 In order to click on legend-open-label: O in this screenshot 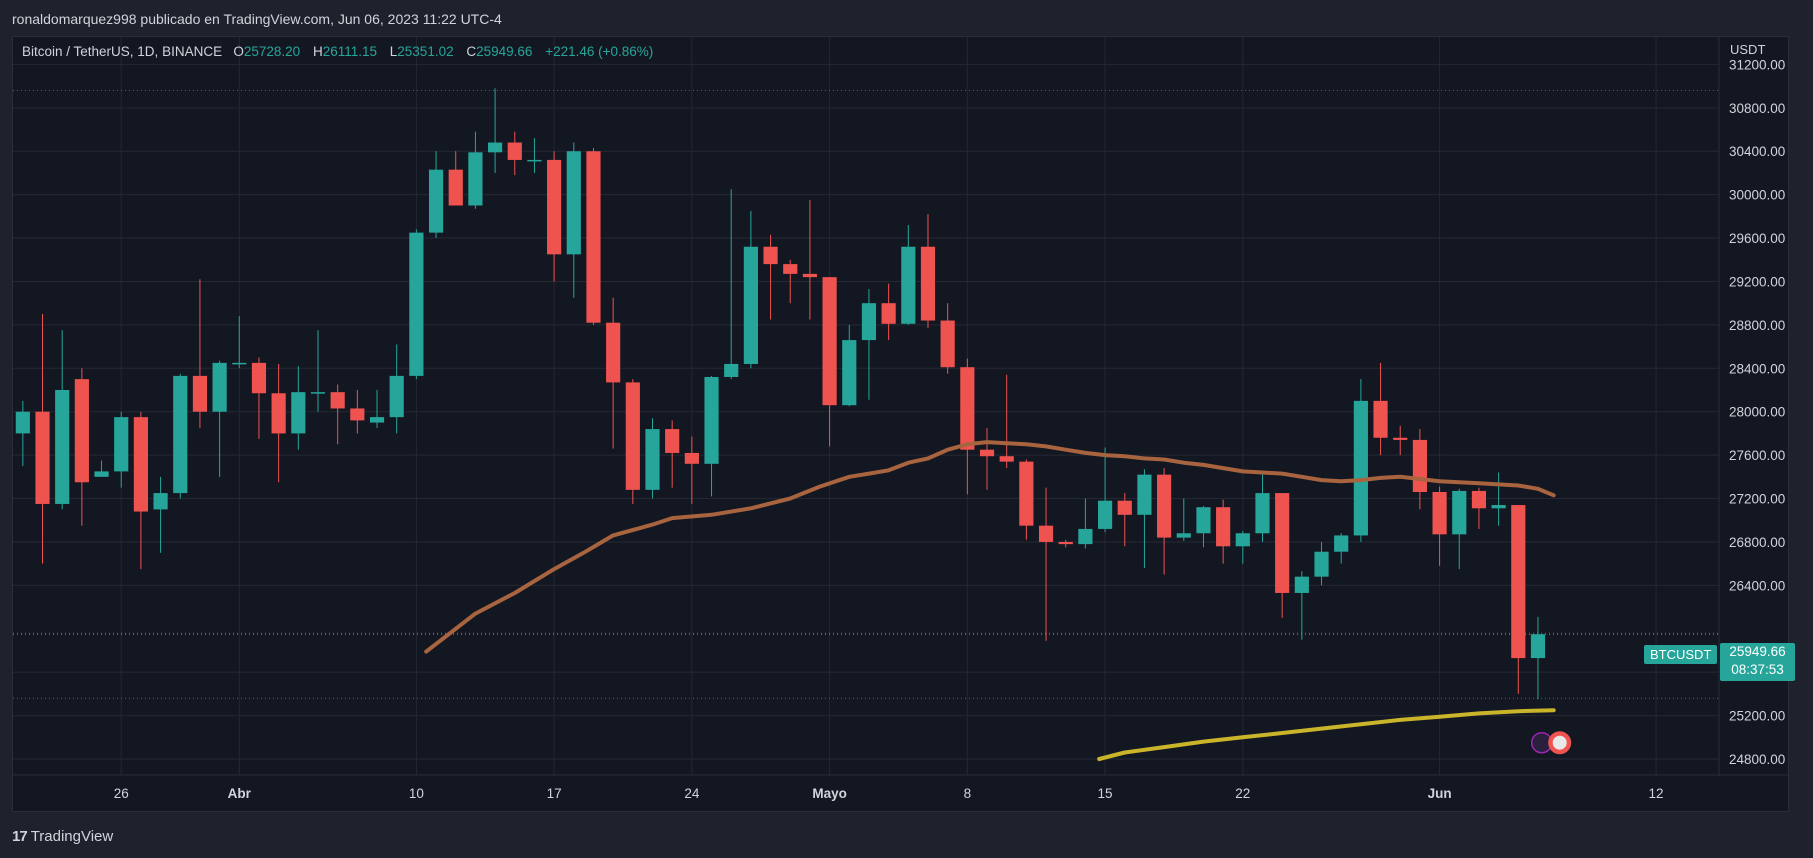, I will do `click(238, 51)`.